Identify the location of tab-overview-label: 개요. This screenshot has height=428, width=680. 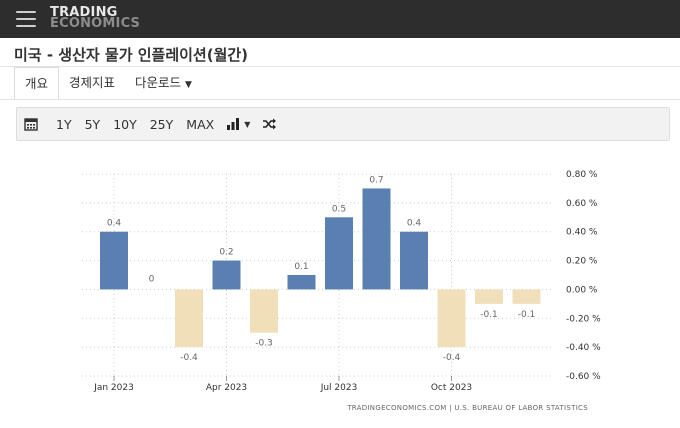
(37, 83).